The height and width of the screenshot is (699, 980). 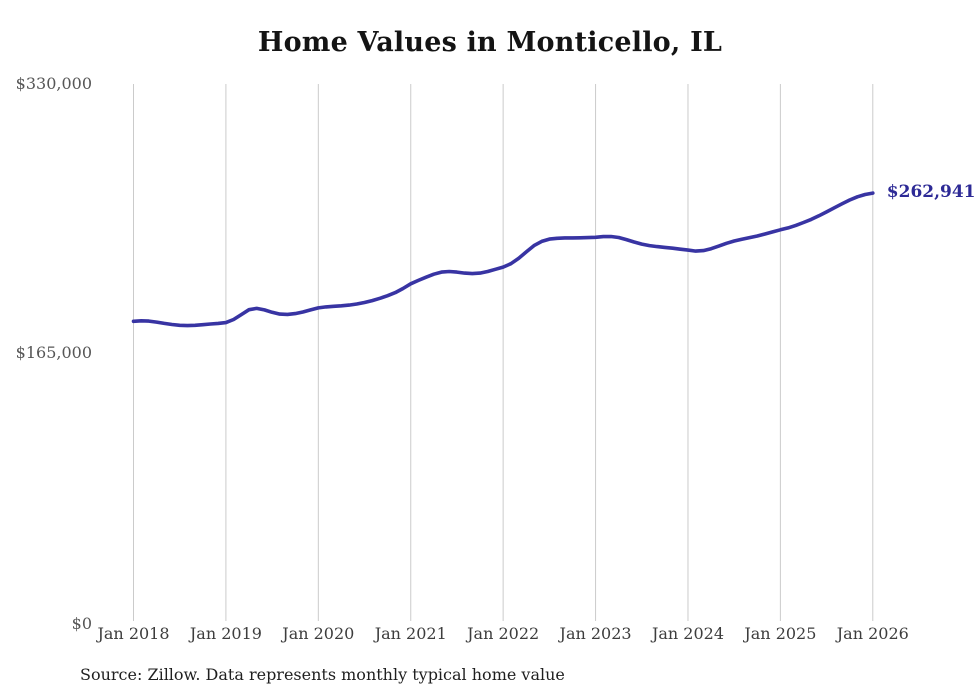 I want to click on y-tick-label: $165,000, so click(x=53, y=352).